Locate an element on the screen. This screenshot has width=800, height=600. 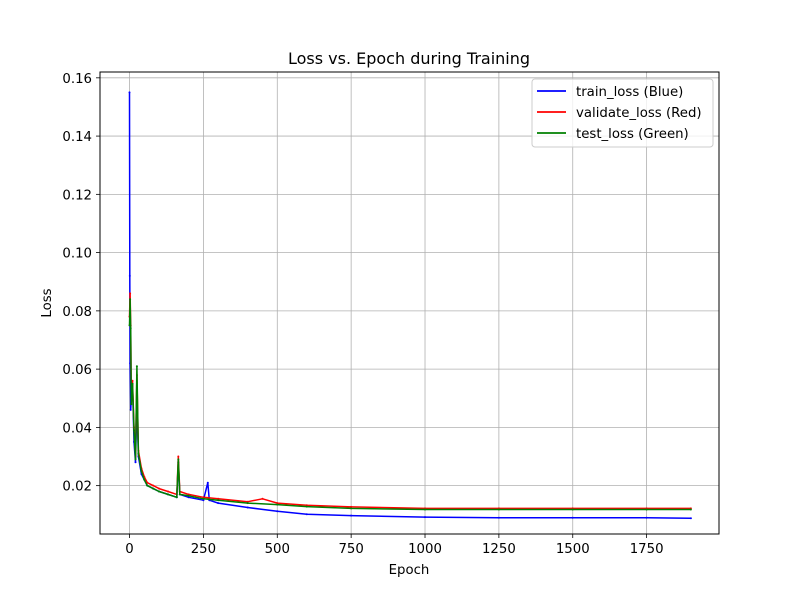
x-tick-label: 1250 is located at coordinates (499, 549).